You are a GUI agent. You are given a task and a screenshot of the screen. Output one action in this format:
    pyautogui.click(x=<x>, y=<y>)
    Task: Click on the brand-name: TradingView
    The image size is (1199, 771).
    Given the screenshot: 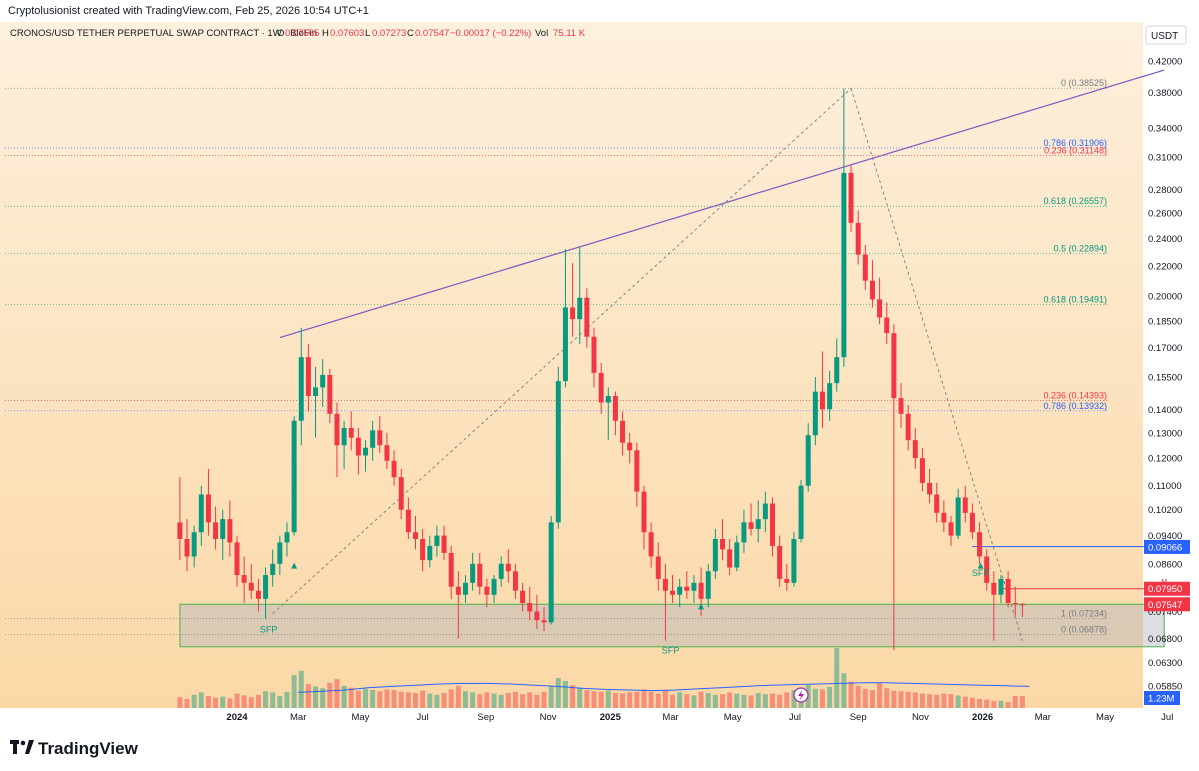 What is the action you would take?
    pyautogui.click(x=88, y=748)
    